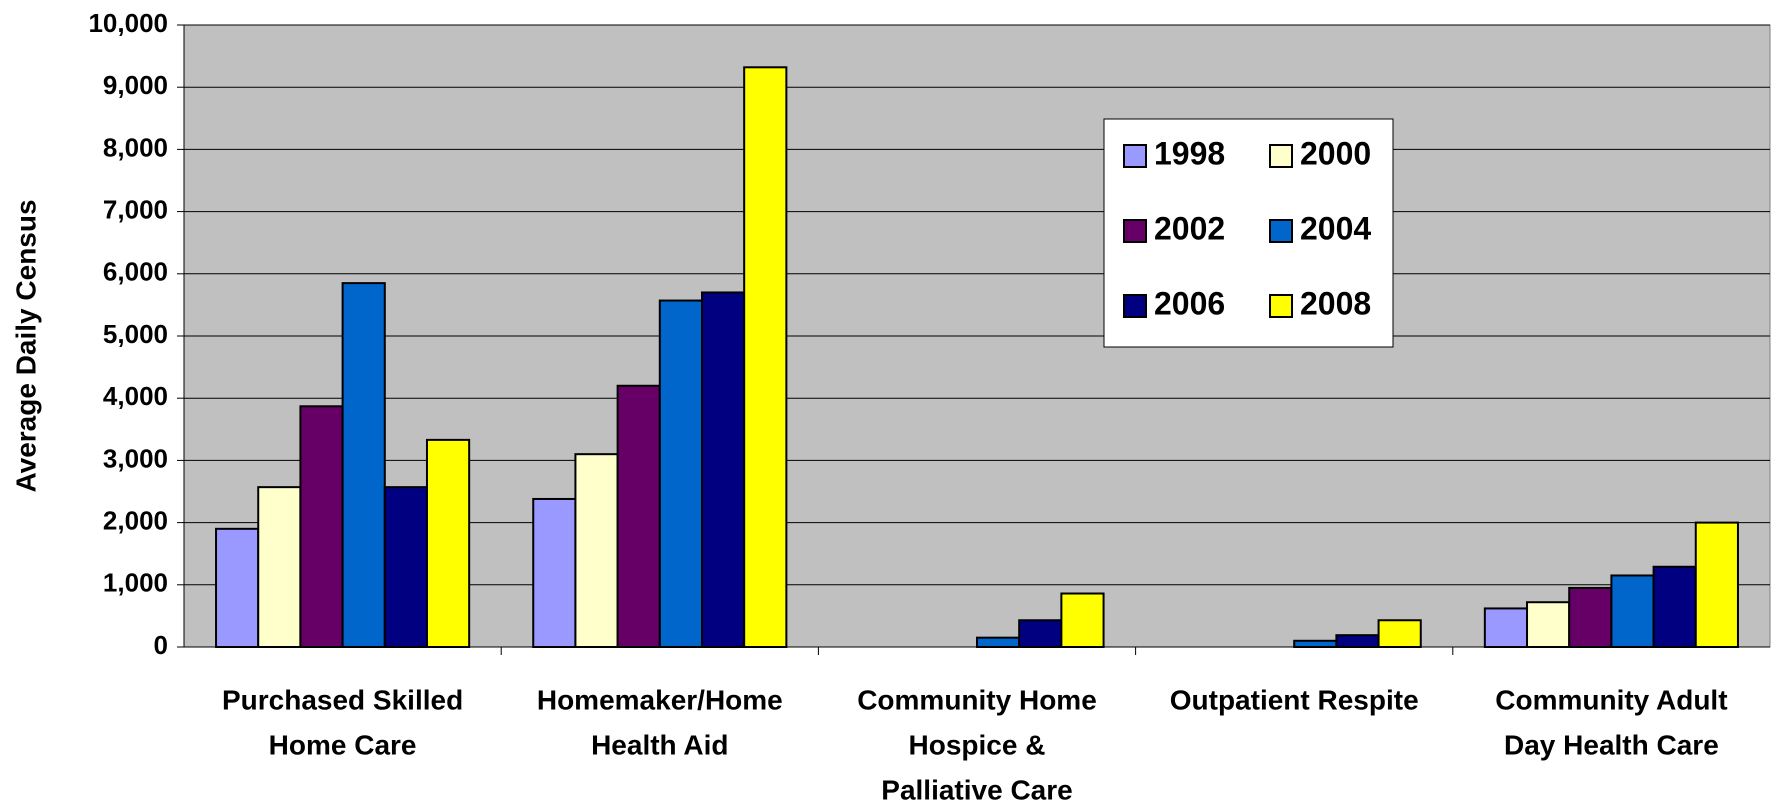 This screenshot has height=806, width=1773. What do you see at coordinates (659, 744) in the screenshot?
I see `x-tick-label: Health Aid` at bounding box center [659, 744].